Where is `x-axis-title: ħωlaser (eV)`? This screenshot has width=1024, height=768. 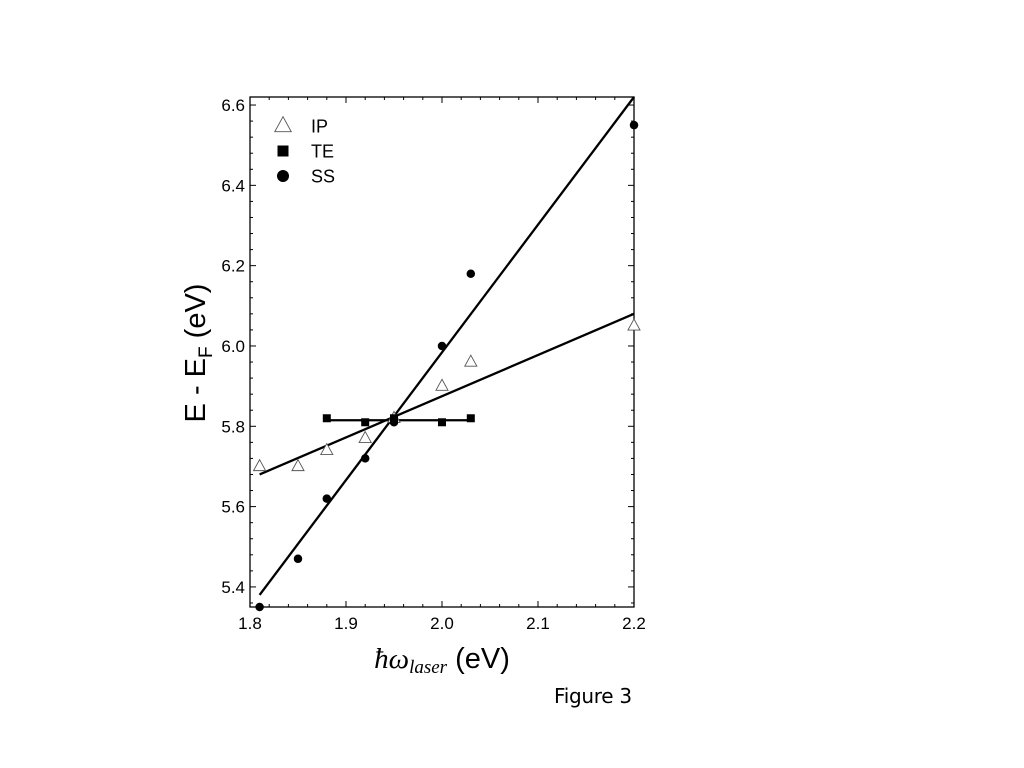
x-axis-title: ħωlaser (eV) is located at coordinates (442, 660).